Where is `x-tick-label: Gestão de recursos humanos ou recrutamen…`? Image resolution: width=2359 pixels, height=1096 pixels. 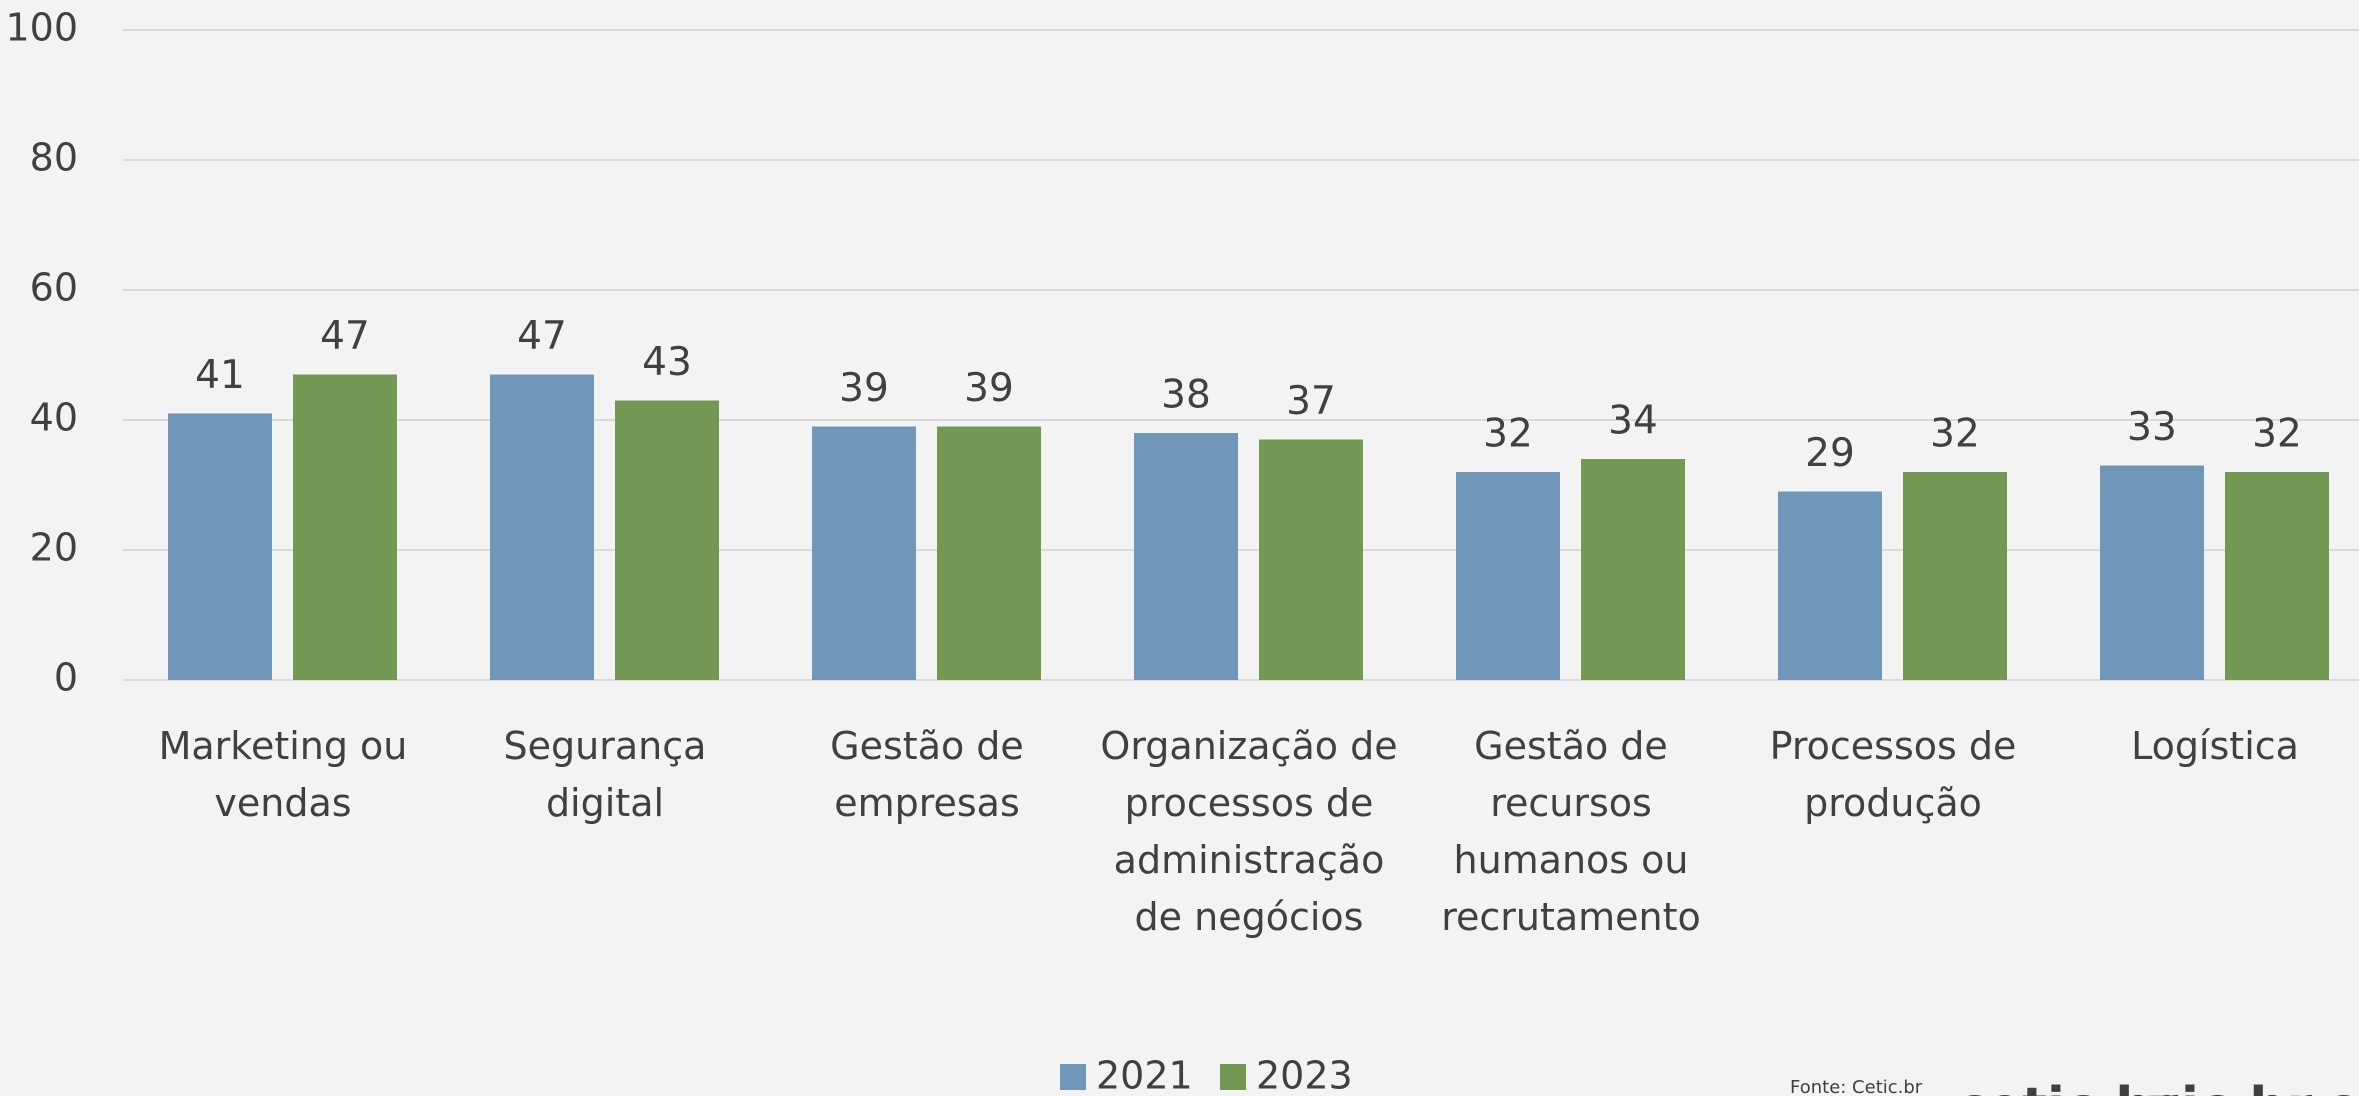 x-tick-label: Gestão de recursos humanos ou recrutamen… is located at coordinates (1571, 831).